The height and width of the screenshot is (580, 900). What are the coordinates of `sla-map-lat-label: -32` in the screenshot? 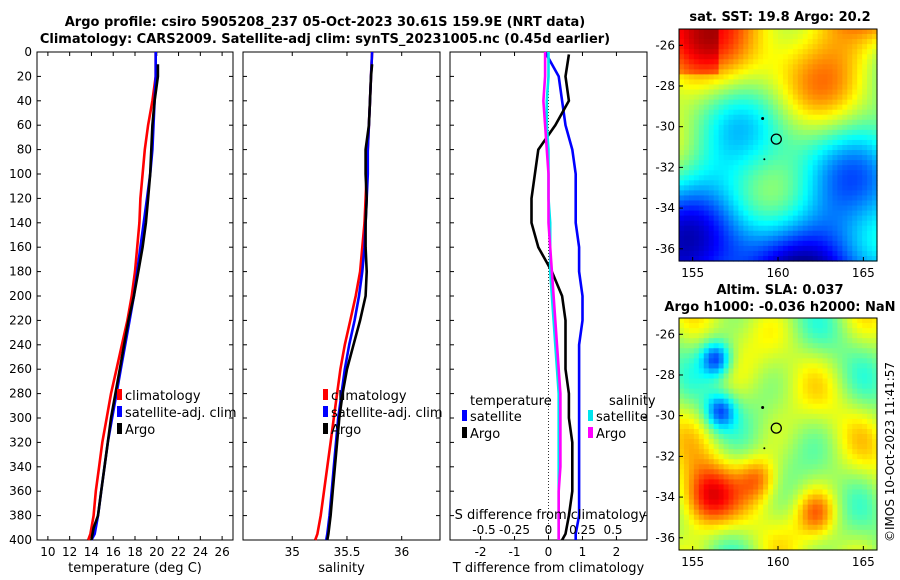 It's located at (665, 456).